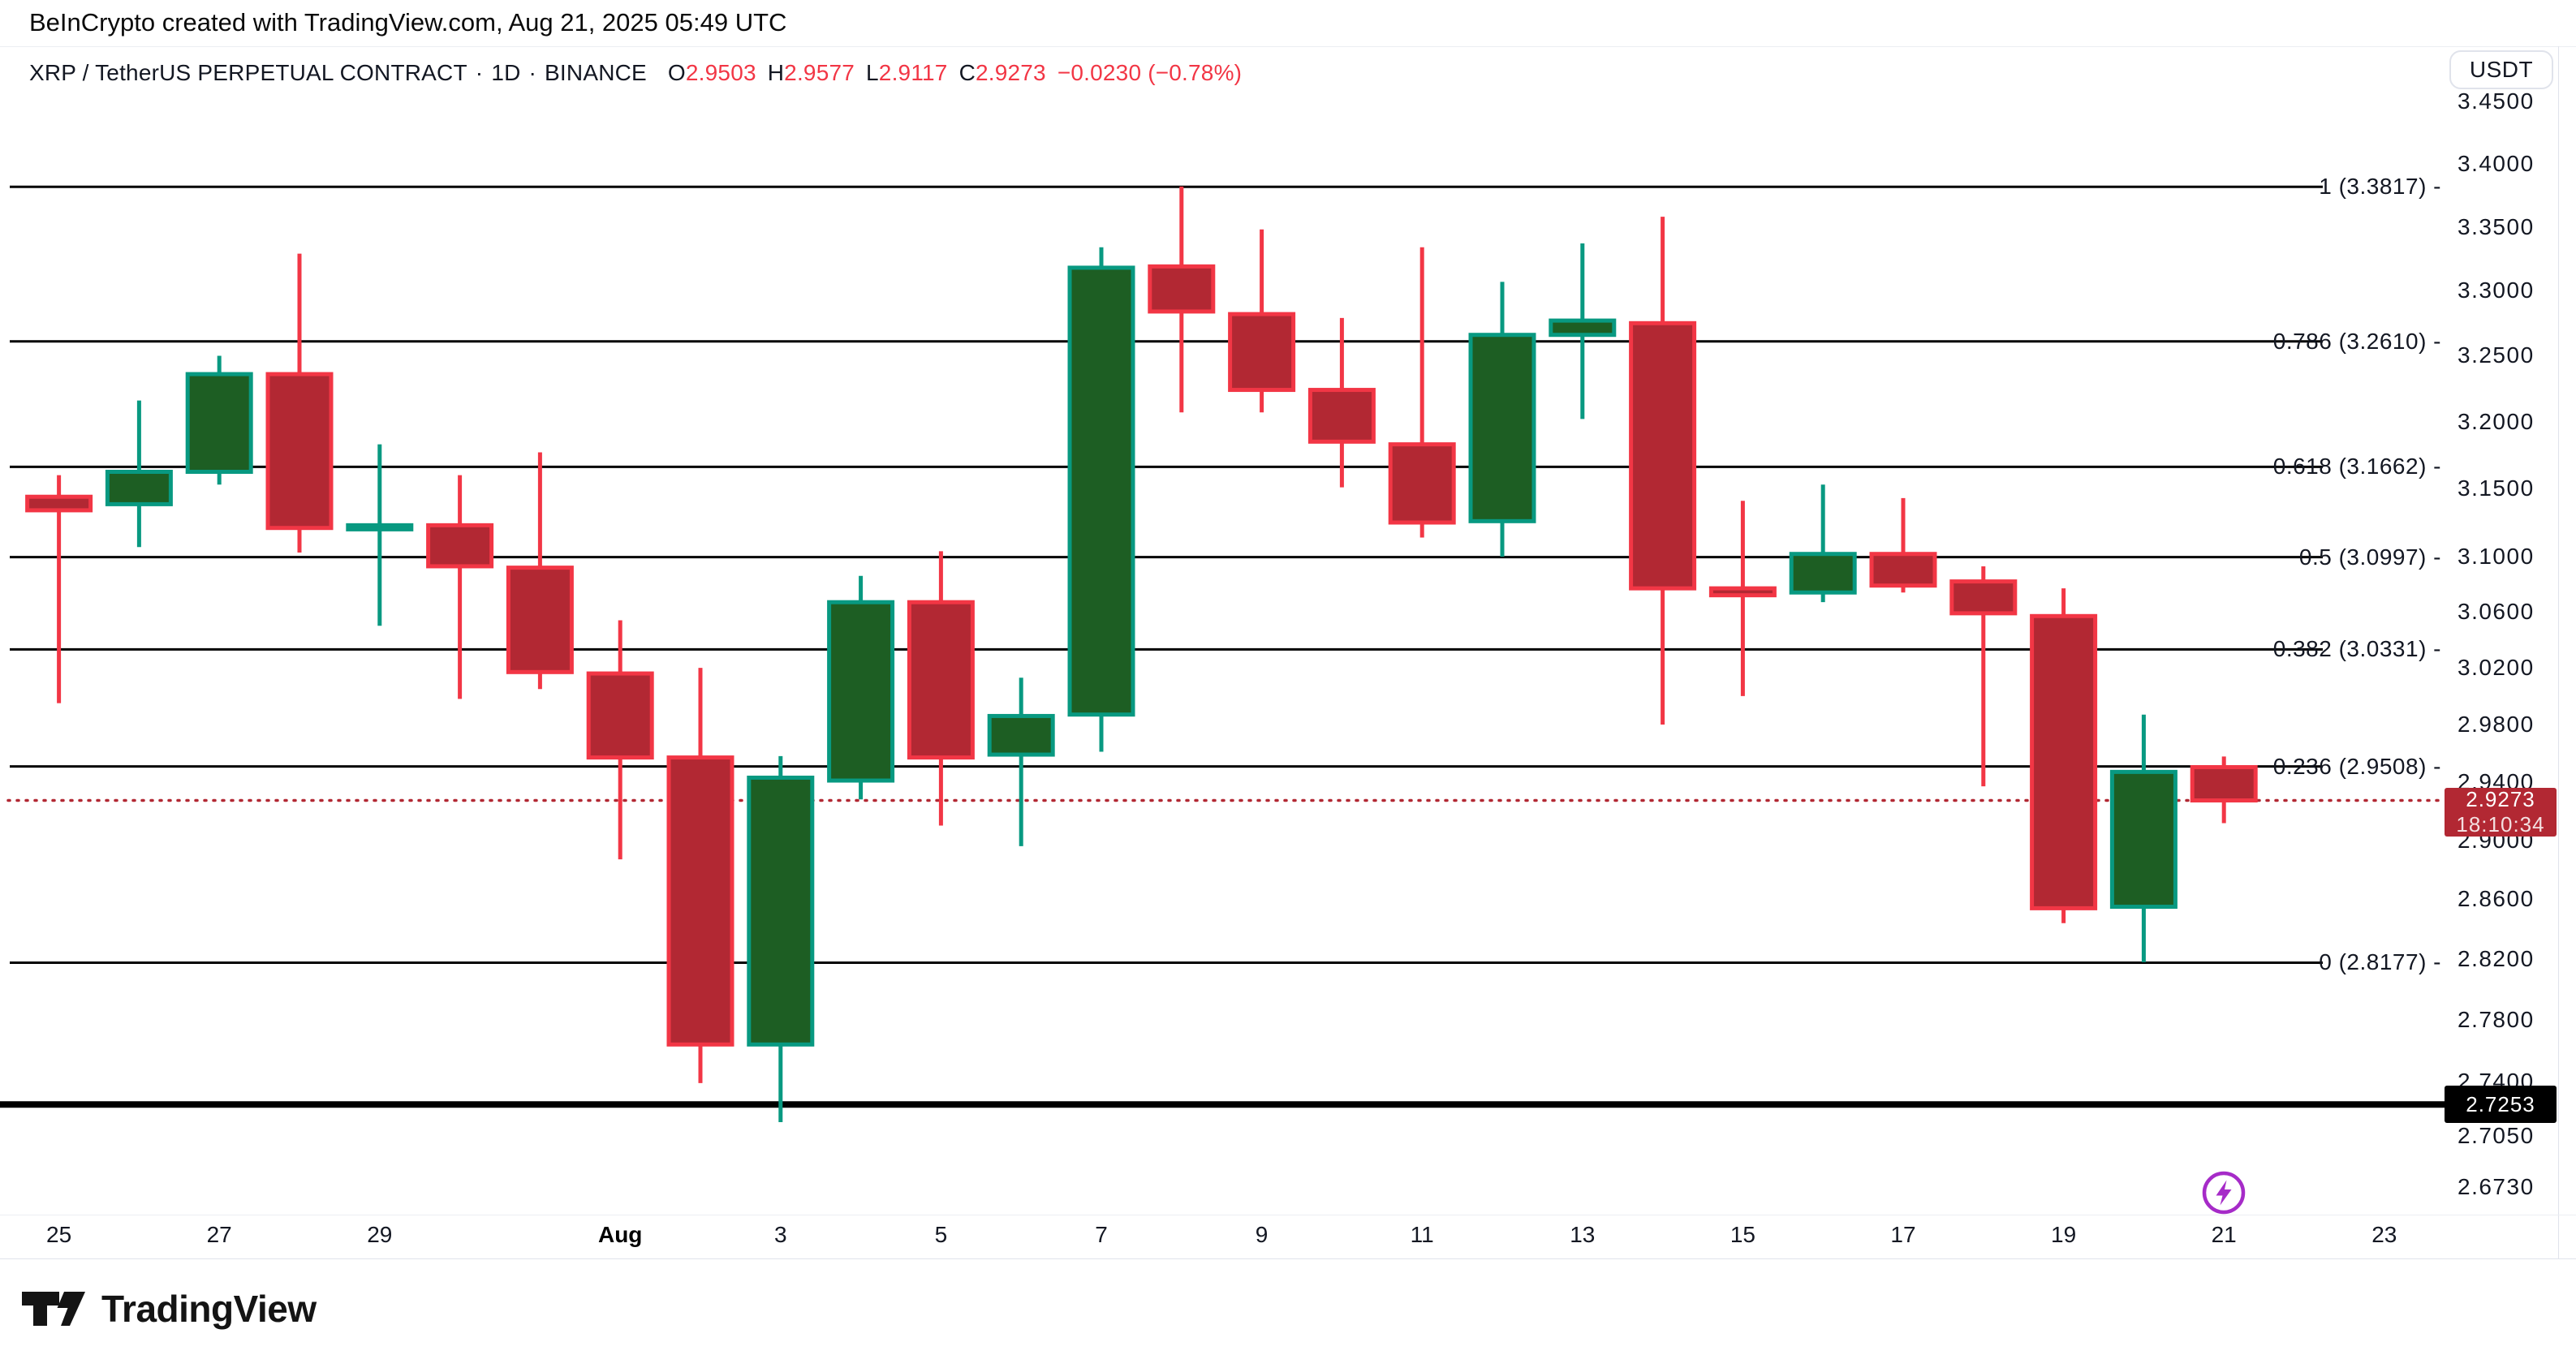  I want to click on current-price-label: 2.9273 18:10:34, so click(2501, 812).